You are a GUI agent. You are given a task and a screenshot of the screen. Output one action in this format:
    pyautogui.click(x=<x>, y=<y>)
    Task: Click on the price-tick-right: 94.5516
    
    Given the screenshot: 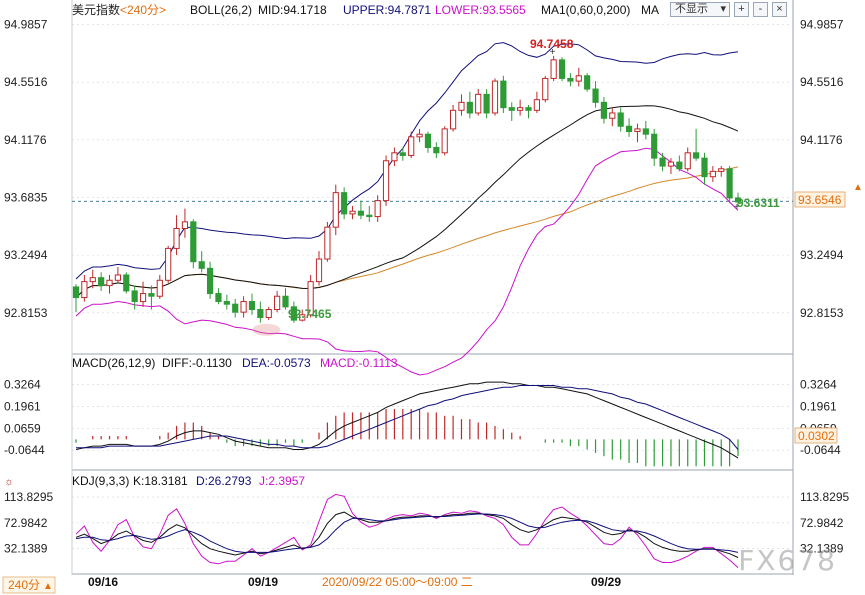 What is the action you would take?
    pyautogui.click(x=822, y=82)
    